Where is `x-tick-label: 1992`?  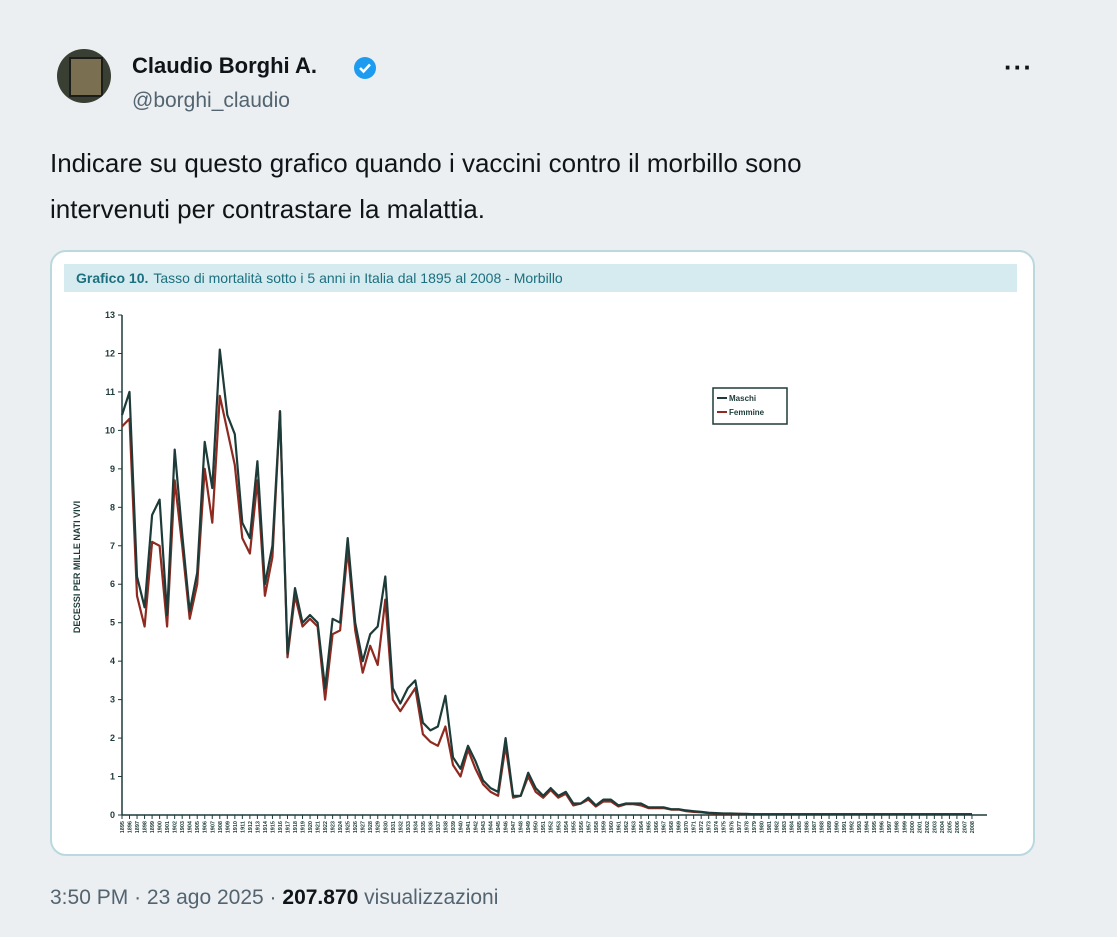 x-tick-label: 1992 is located at coordinates (853, 827).